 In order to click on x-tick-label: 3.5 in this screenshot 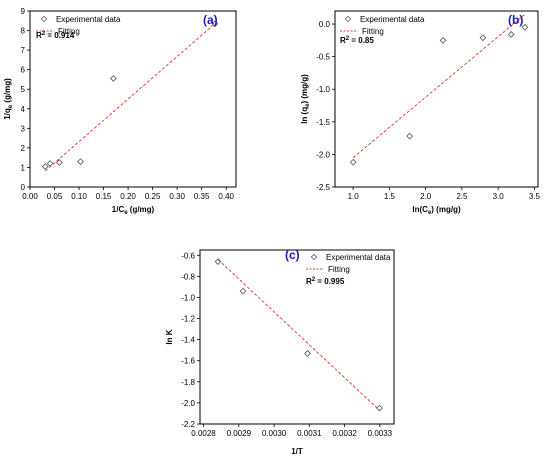, I will do `click(535, 196)`.